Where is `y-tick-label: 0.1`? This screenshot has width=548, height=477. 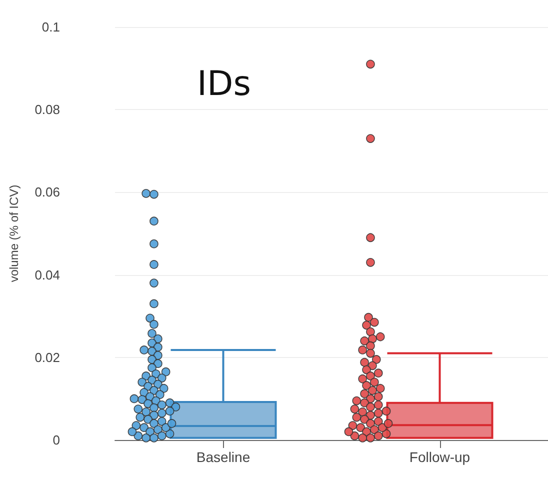
y-tick-label: 0.1 is located at coordinates (51, 27).